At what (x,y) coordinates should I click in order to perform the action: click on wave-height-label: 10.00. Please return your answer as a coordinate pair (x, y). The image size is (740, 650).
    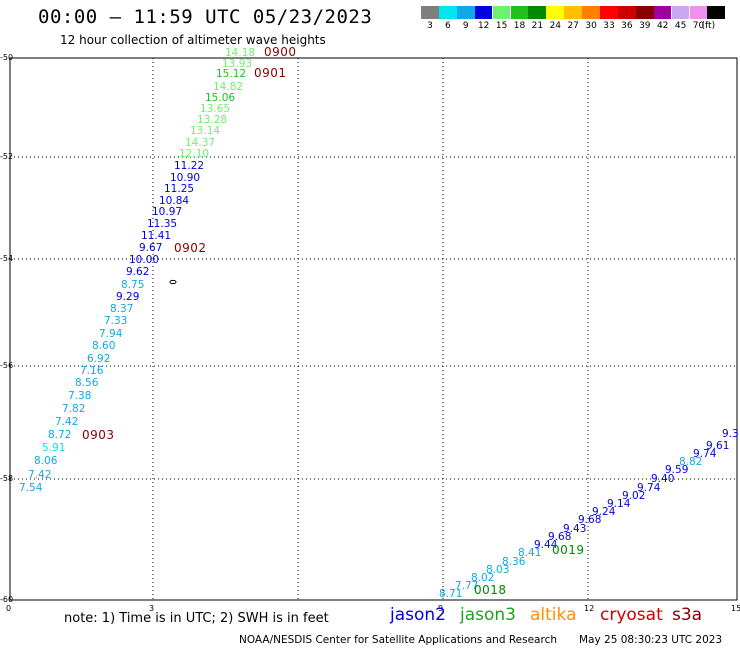
    Looking at the image, I should click on (144, 260).